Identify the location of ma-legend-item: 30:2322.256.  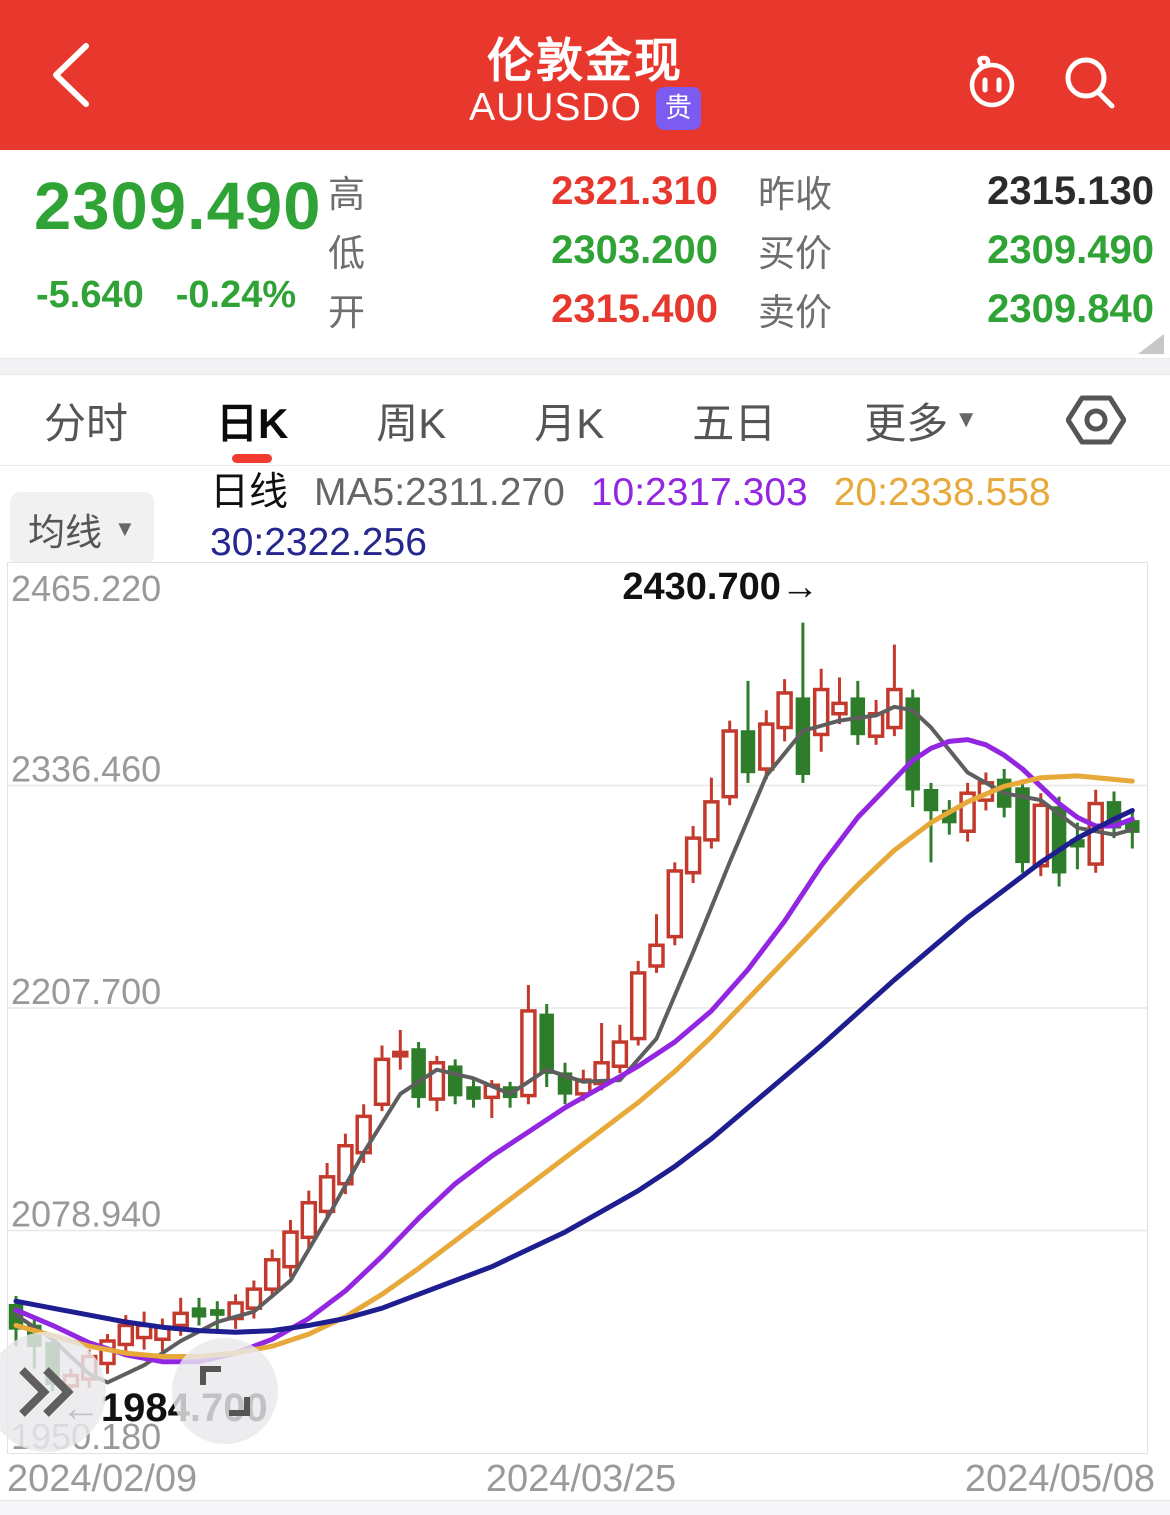
(318, 542).